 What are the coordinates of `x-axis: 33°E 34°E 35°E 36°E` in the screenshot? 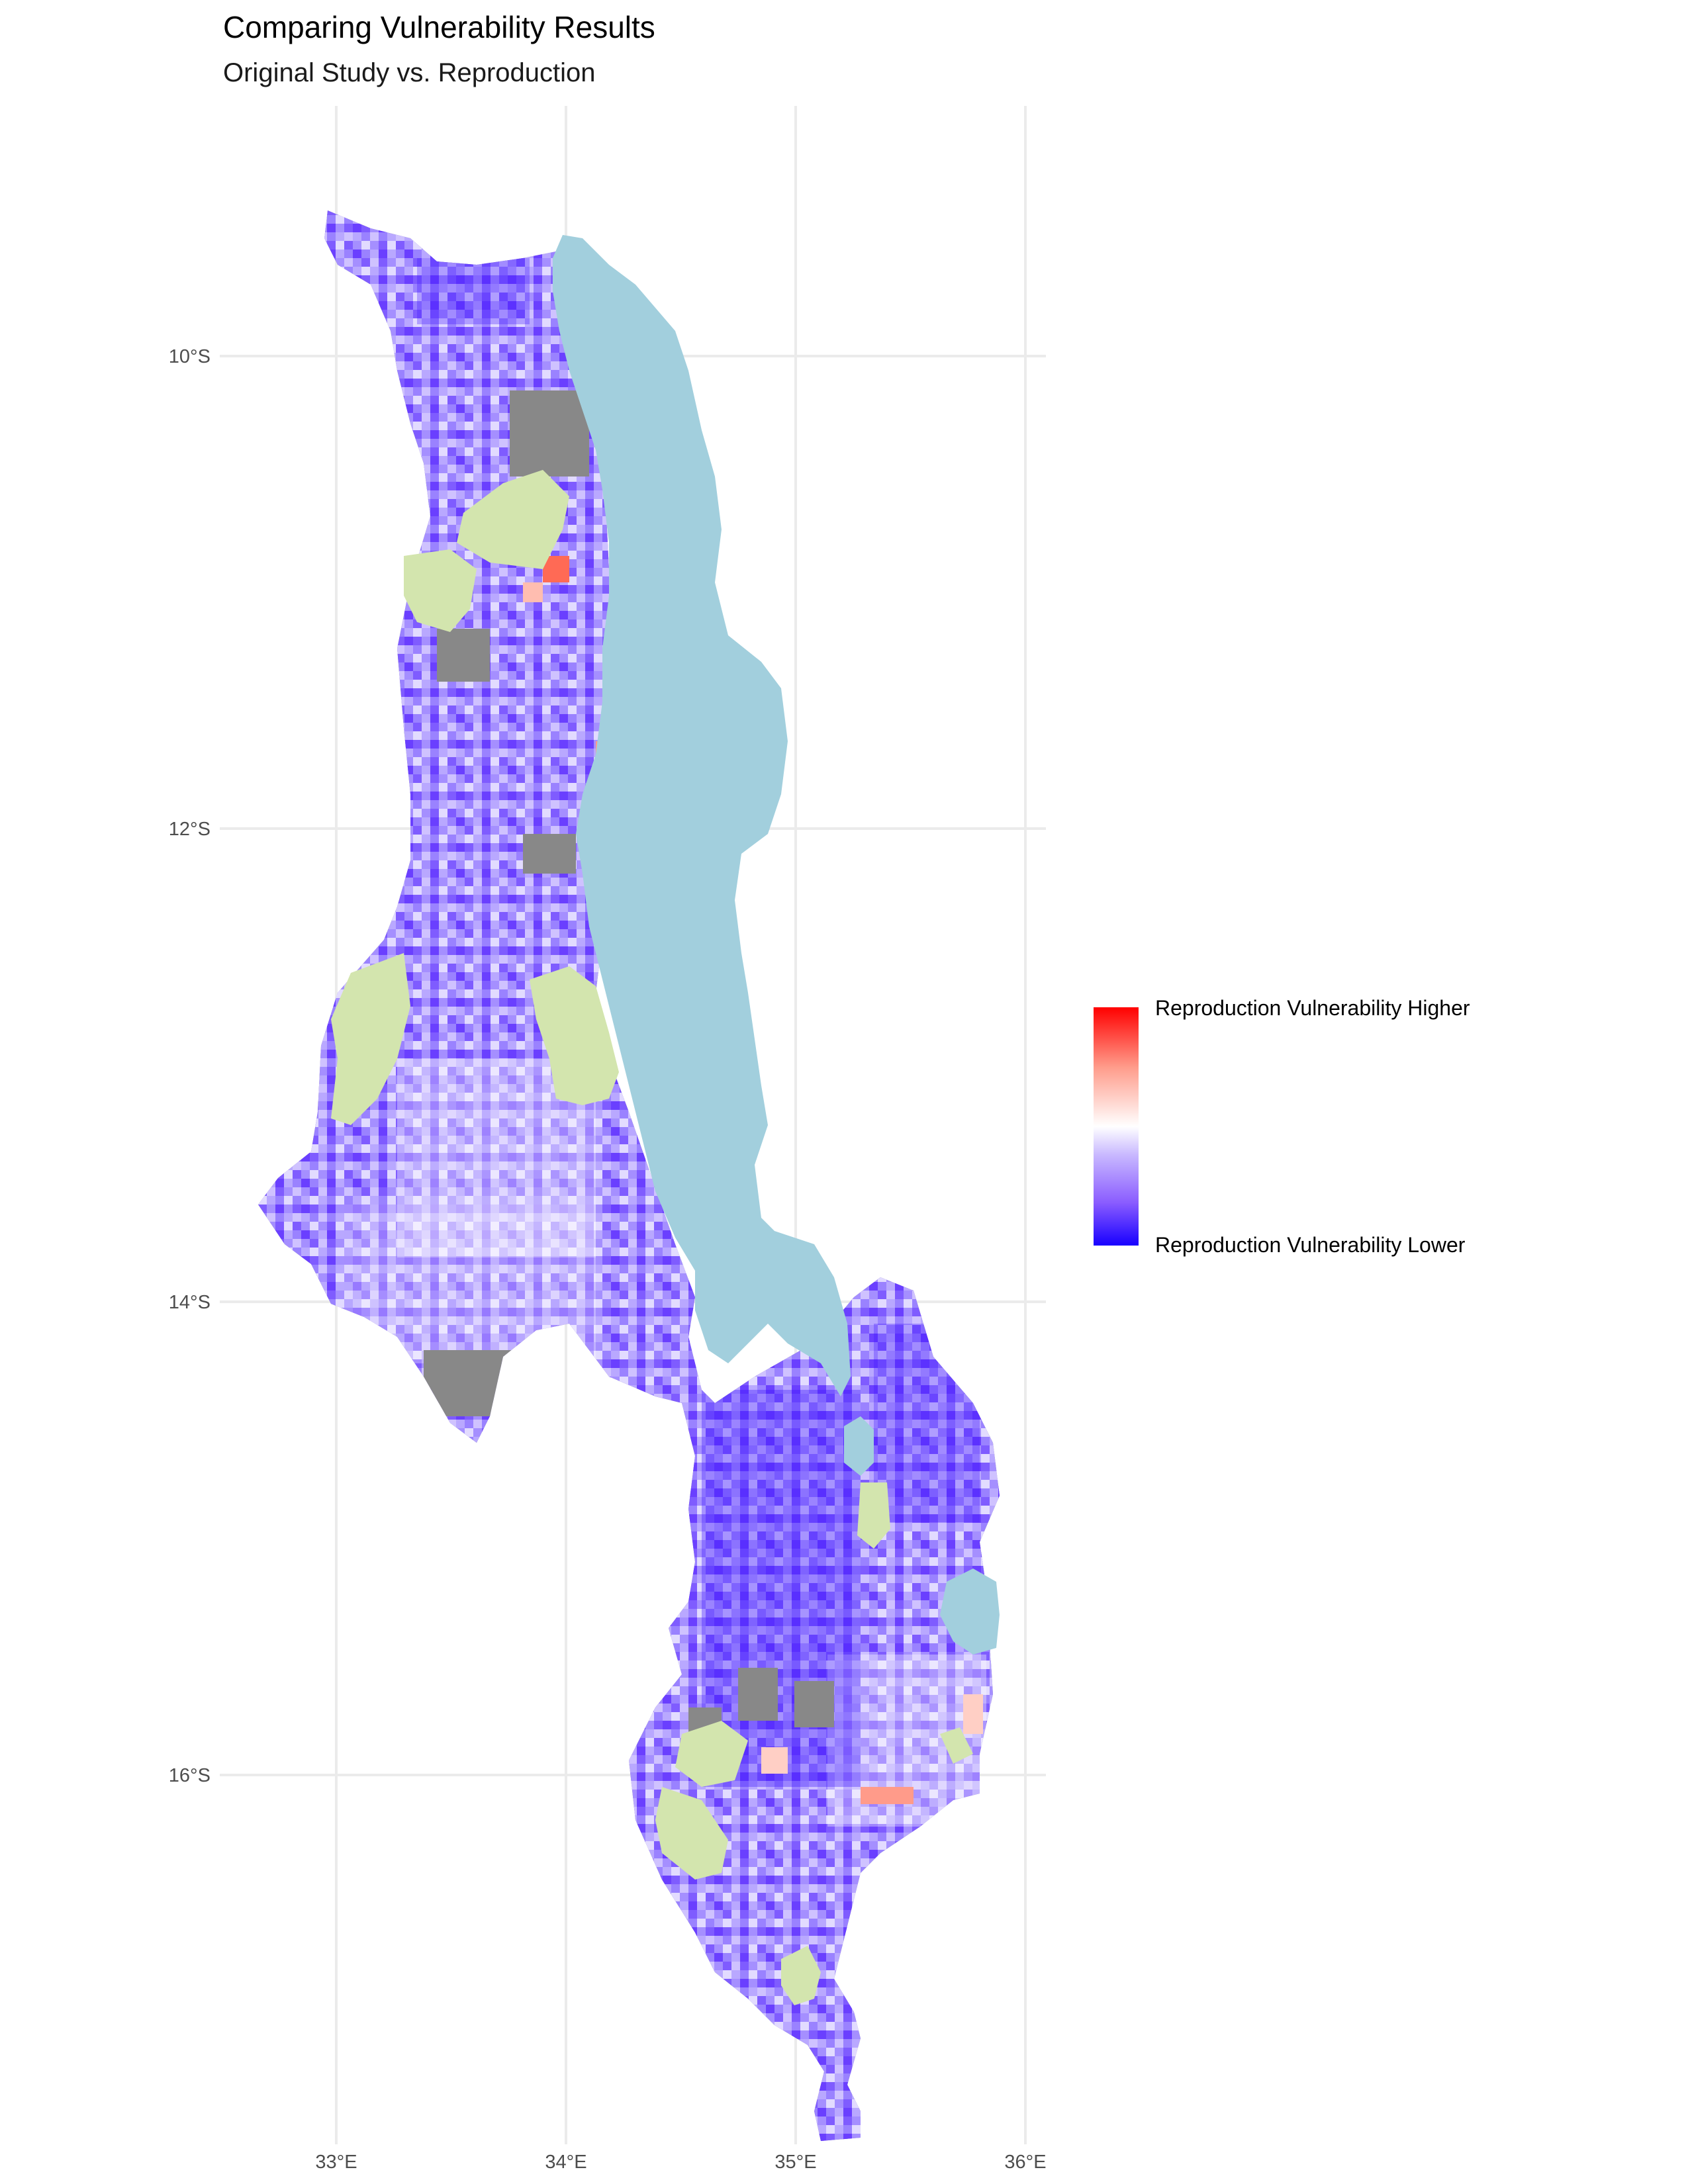 It's located at (680, 2162).